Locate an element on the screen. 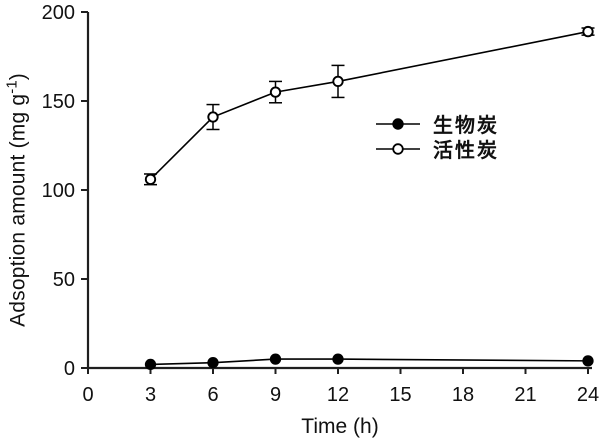 This screenshot has width=600, height=442. x-tick-label: 15 is located at coordinates (400, 395).